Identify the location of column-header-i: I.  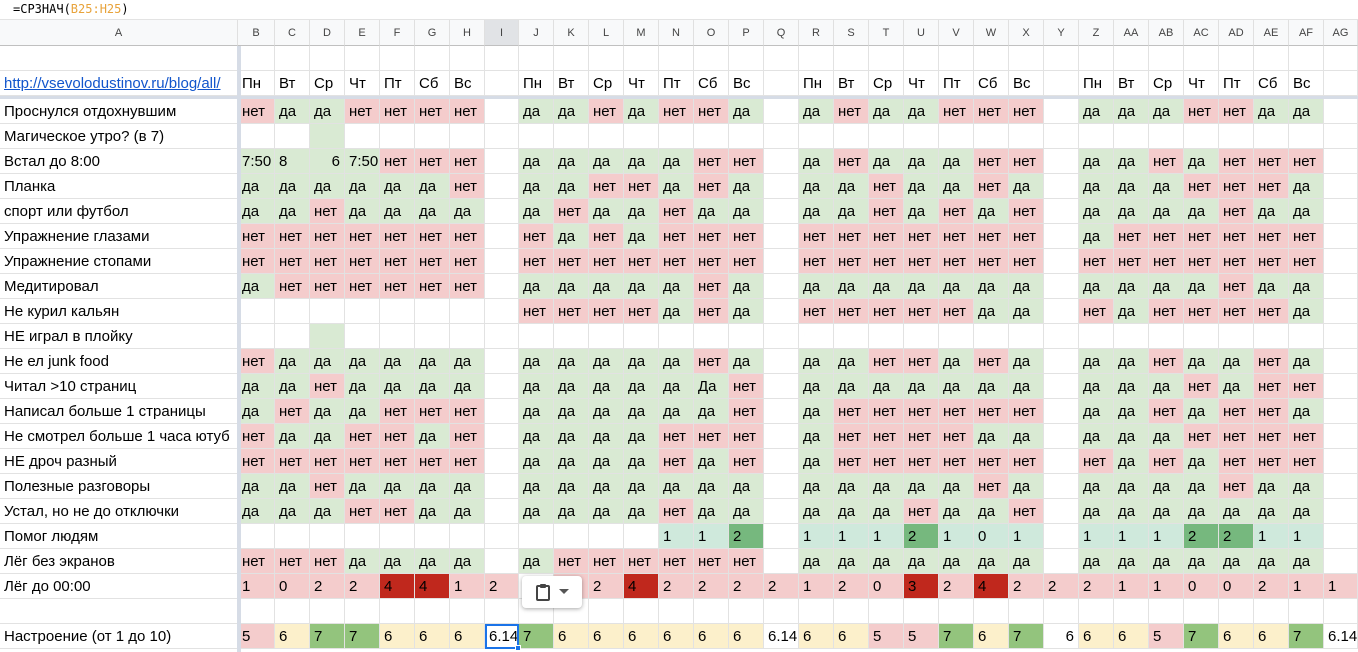
(502, 33).